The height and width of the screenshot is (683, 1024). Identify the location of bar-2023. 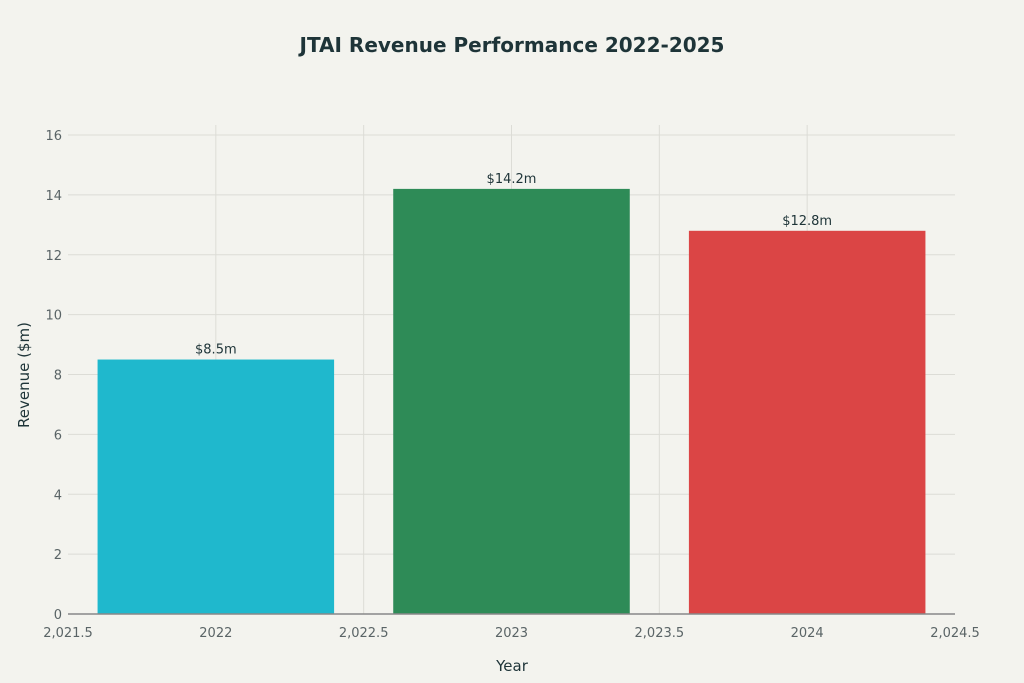
(511, 401).